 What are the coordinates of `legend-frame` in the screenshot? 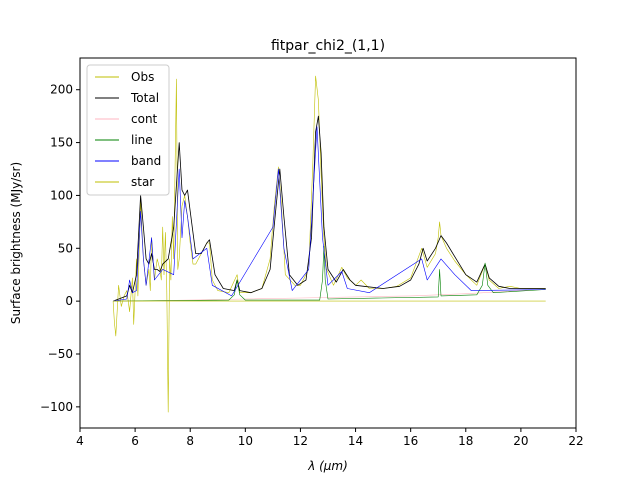 It's located at (128, 130).